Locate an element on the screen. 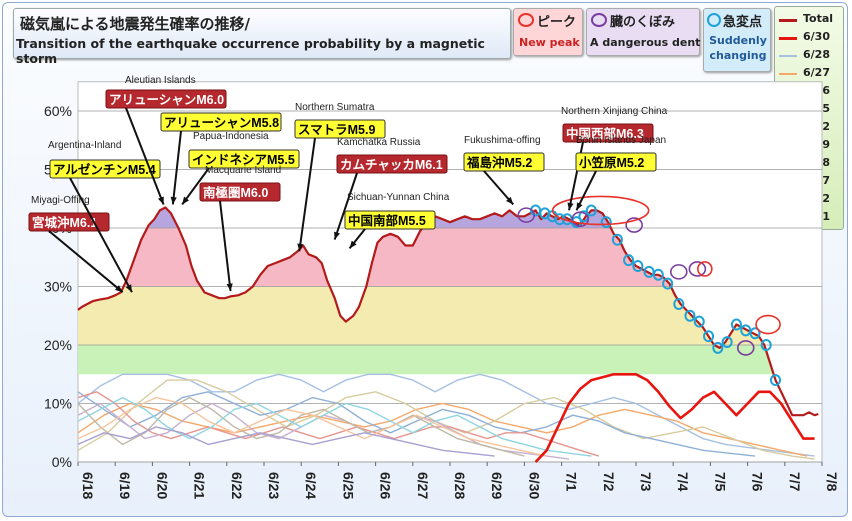 The height and width of the screenshot is (521, 852). legend-dent-ja: 臓のくぼみ is located at coordinates (643, 22).